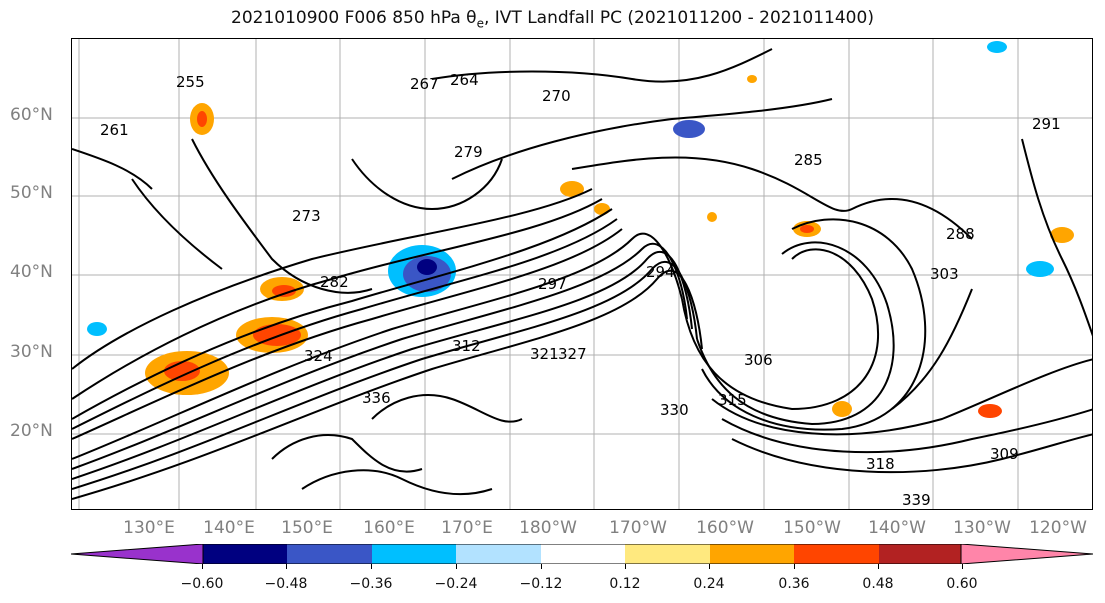  Describe the element at coordinates (389, 528) in the screenshot. I see `lon-label-160e: 160°E` at that location.